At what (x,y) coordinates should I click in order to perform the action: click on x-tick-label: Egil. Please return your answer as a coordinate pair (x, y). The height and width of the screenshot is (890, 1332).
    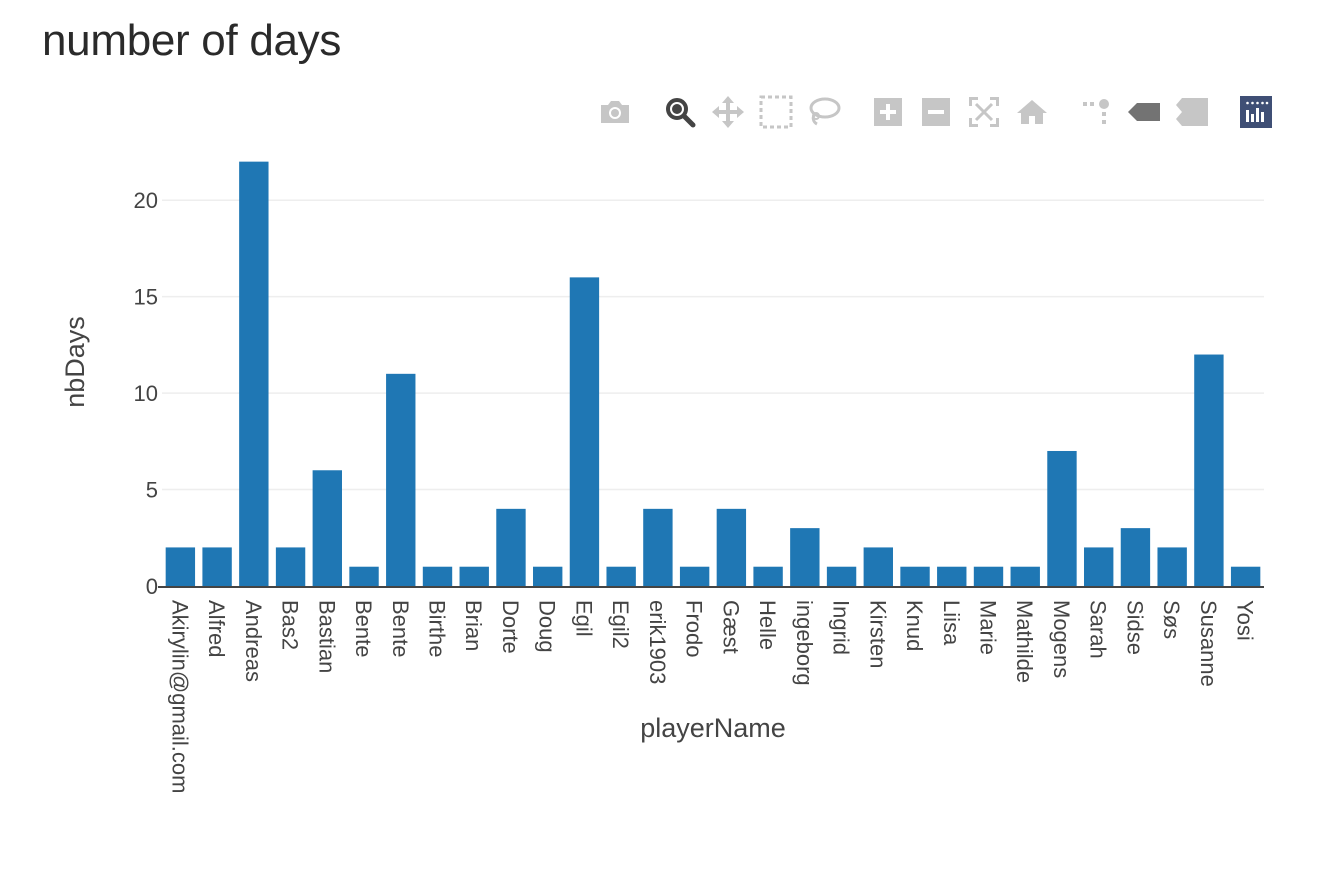
    Looking at the image, I should click on (583, 618).